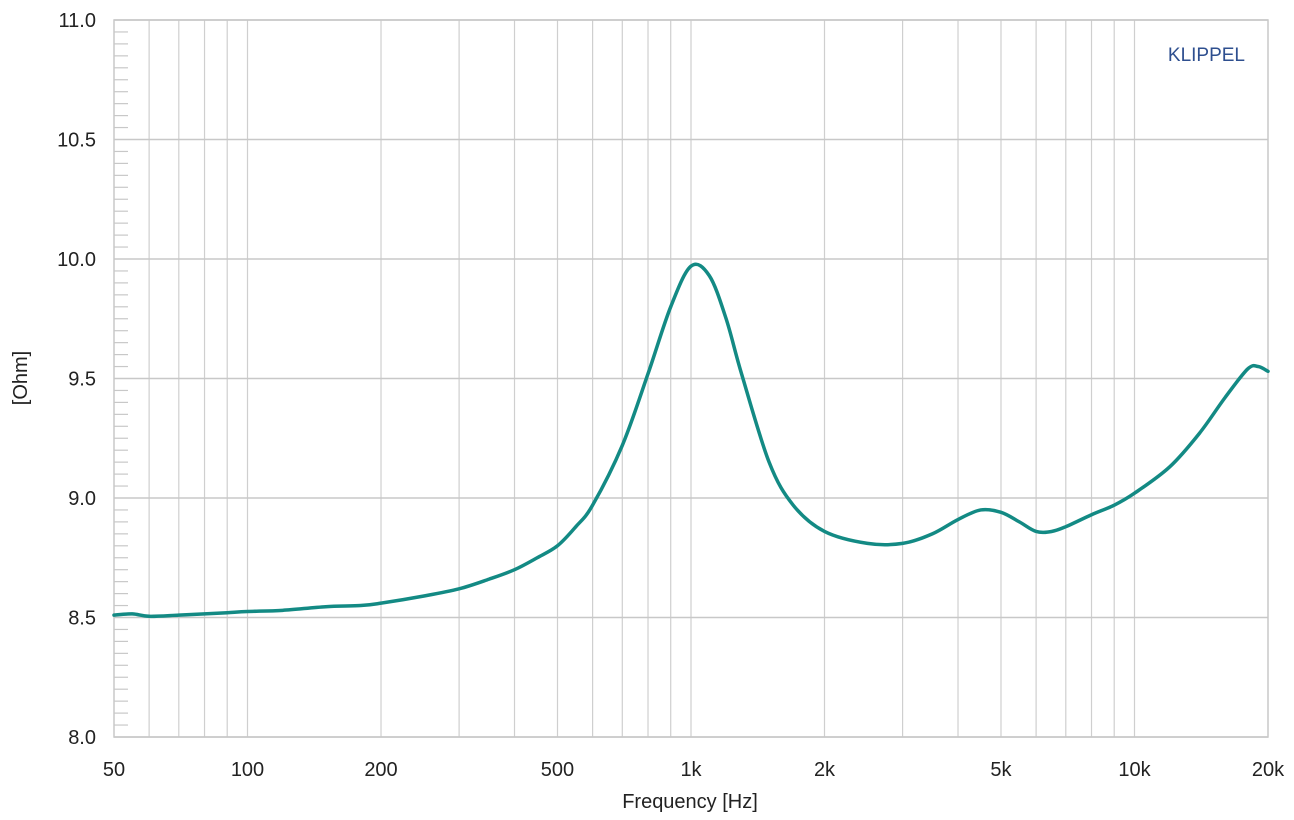  Describe the element at coordinates (691, 770) in the screenshot. I see `x-tick-label: 1k` at that location.